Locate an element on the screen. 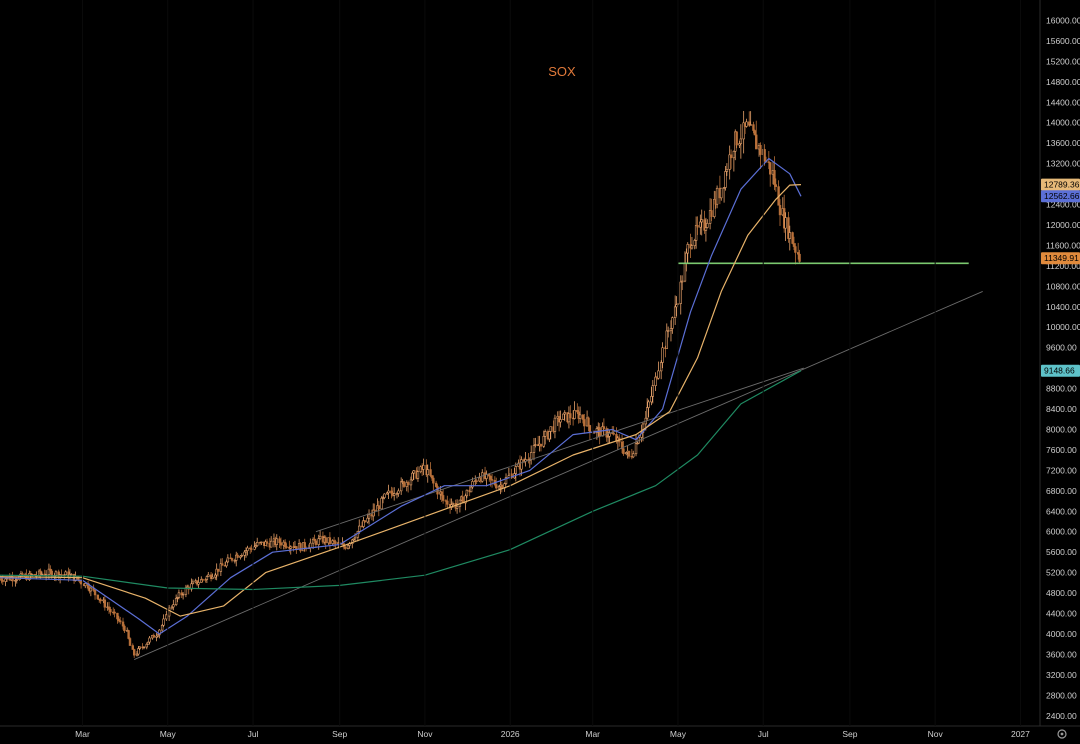 The image size is (1080, 744). y-tick-label: 16000.00 is located at coordinates (1063, 20).